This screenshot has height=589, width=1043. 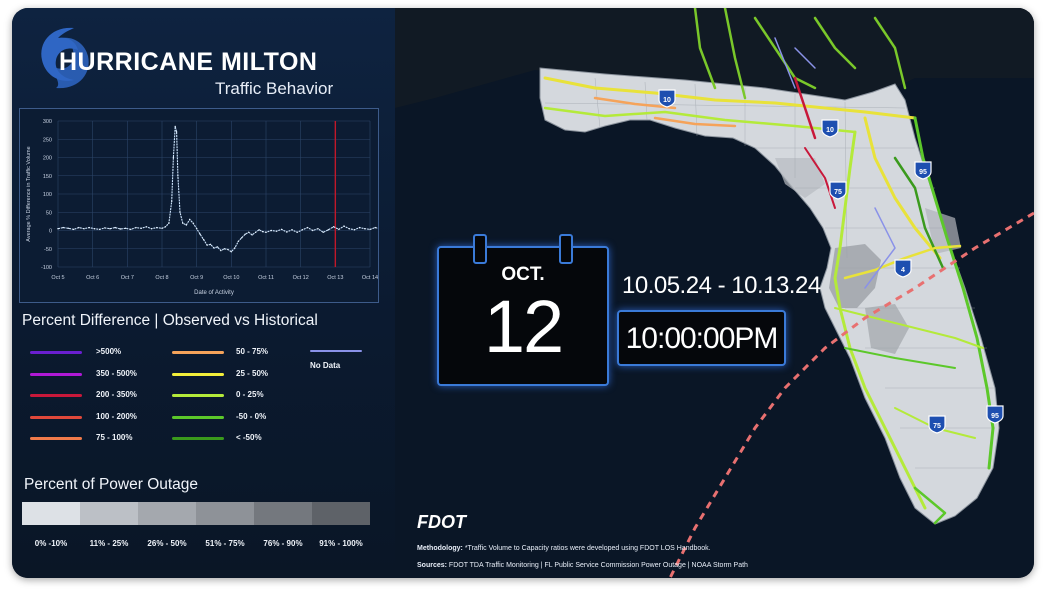 What do you see at coordinates (325, 365) in the screenshot?
I see `legend-label: No Data` at bounding box center [325, 365].